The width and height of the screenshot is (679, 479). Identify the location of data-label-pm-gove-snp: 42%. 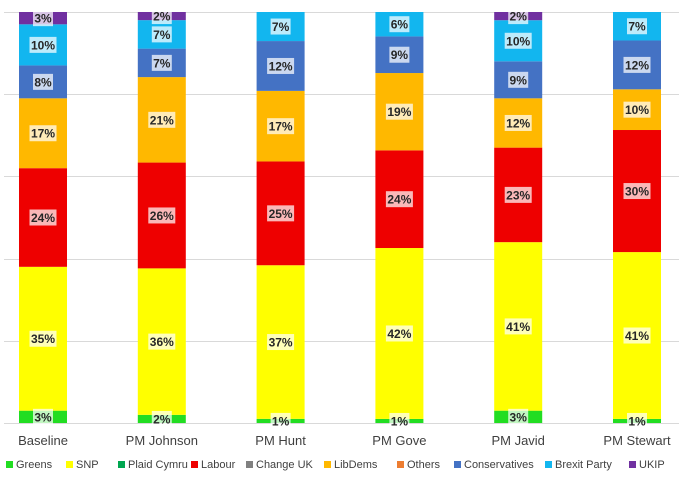
(399, 334).